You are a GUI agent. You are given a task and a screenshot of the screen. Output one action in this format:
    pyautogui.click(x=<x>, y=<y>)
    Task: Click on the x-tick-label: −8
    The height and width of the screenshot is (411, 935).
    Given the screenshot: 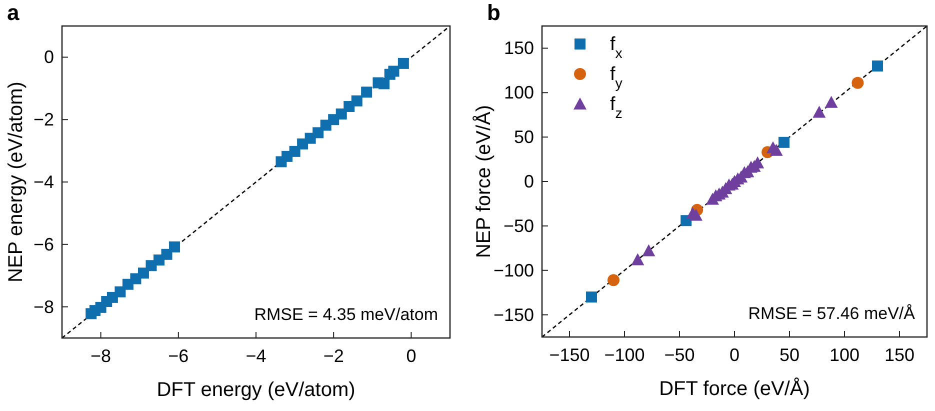 What is the action you would take?
    pyautogui.click(x=101, y=356)
    